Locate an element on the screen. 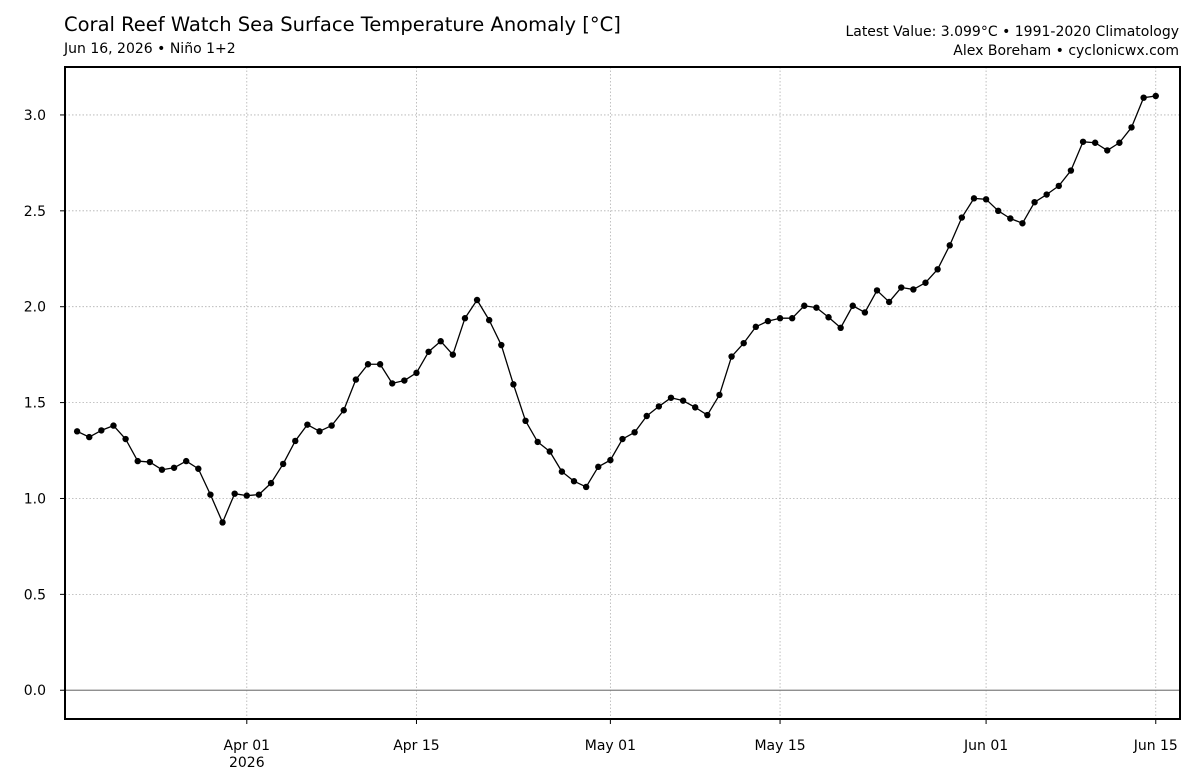 Image resolution: width=1200 pixels, height=776 pixels. chart-subtitle: Jun 16, 2026 • Niño 1+2 is located at coordinates (150, 49).